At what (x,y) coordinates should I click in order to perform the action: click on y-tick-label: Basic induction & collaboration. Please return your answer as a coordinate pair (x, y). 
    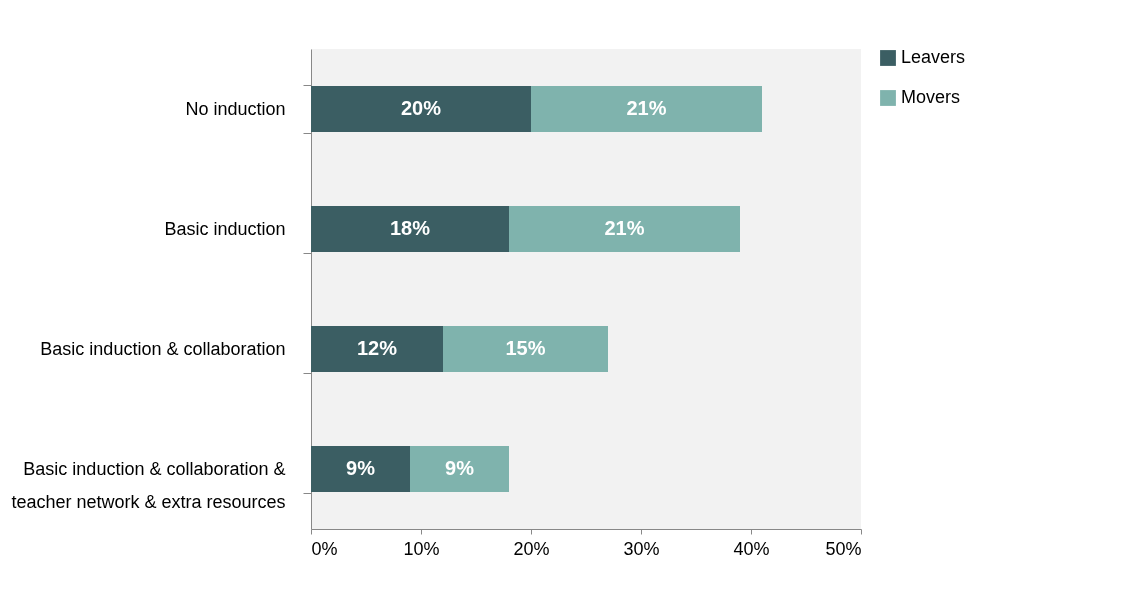
    Looking at the image, I should click on (163, 348).